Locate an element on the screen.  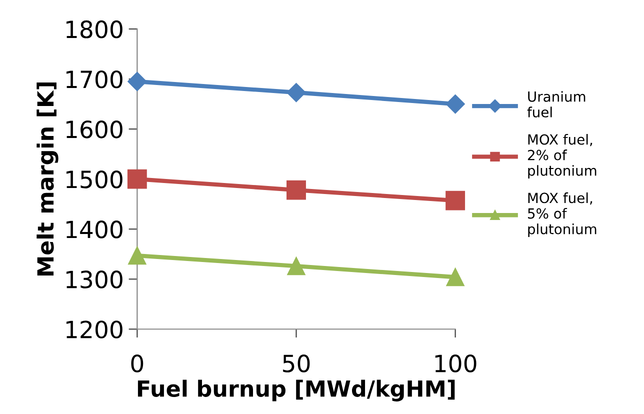
x-tick-label: 50 is located at coordinates (296, 363).